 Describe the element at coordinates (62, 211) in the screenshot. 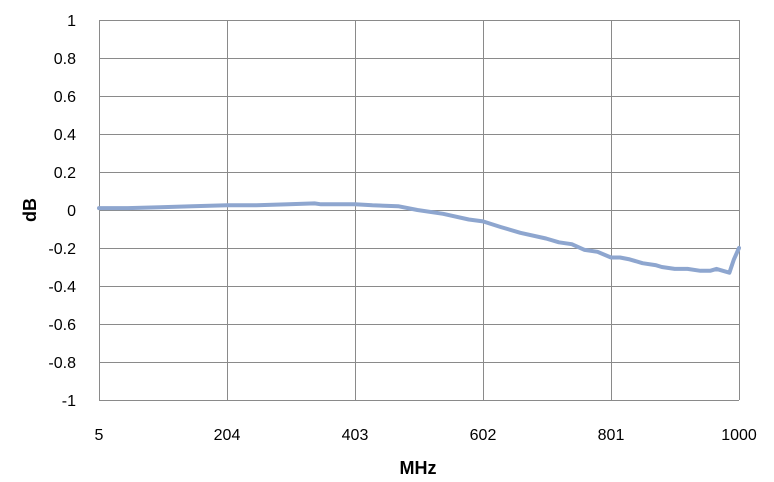

I see `y-tick-labels: 1 0.8 0.6 0.4 0.2 0 -0.2 -0.4 -0.6 -0.8 -1` at that location.